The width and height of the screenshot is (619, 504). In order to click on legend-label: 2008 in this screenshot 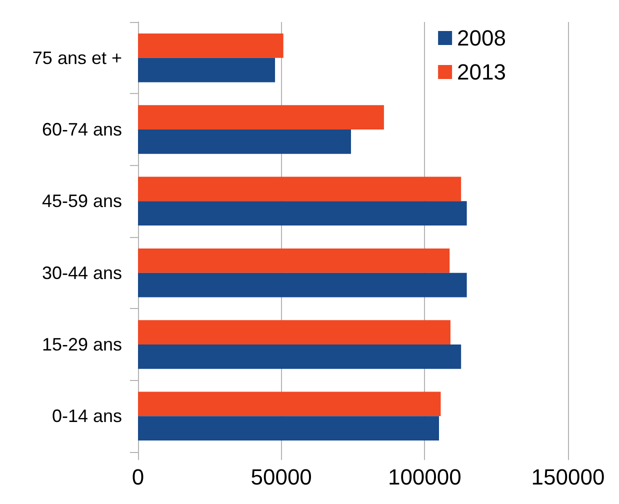, I will do `click(481, 38)`.